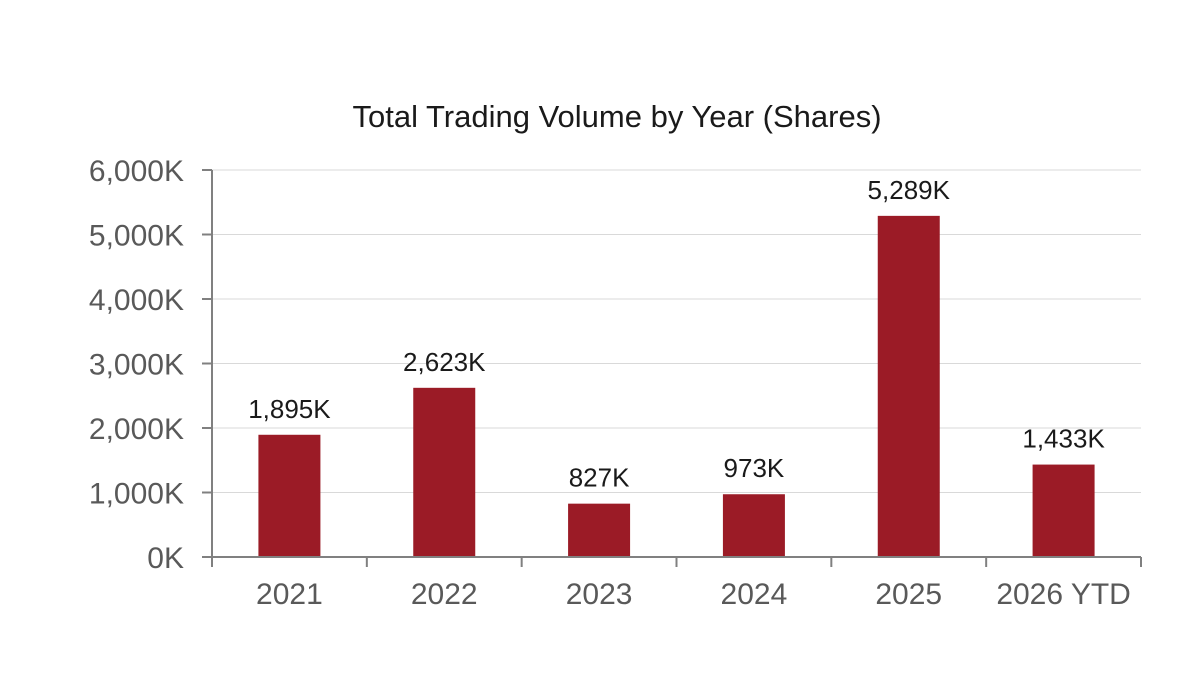 This screenshot has height=685, width=1200. I want to click on y-tick-label: 1,000K, so click(136, 494).